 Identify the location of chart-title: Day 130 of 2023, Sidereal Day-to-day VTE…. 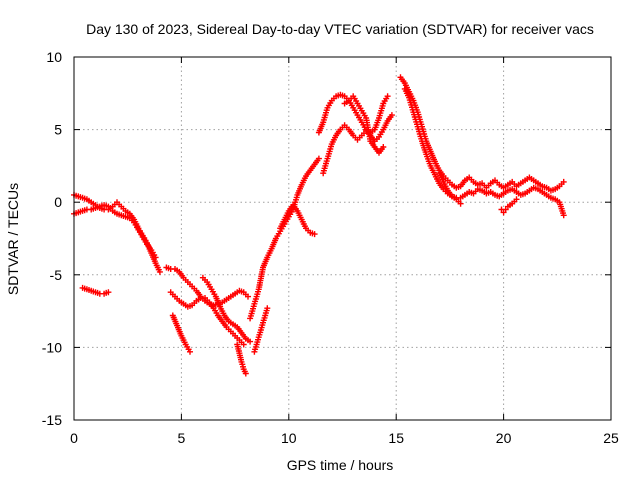
(340, 29).